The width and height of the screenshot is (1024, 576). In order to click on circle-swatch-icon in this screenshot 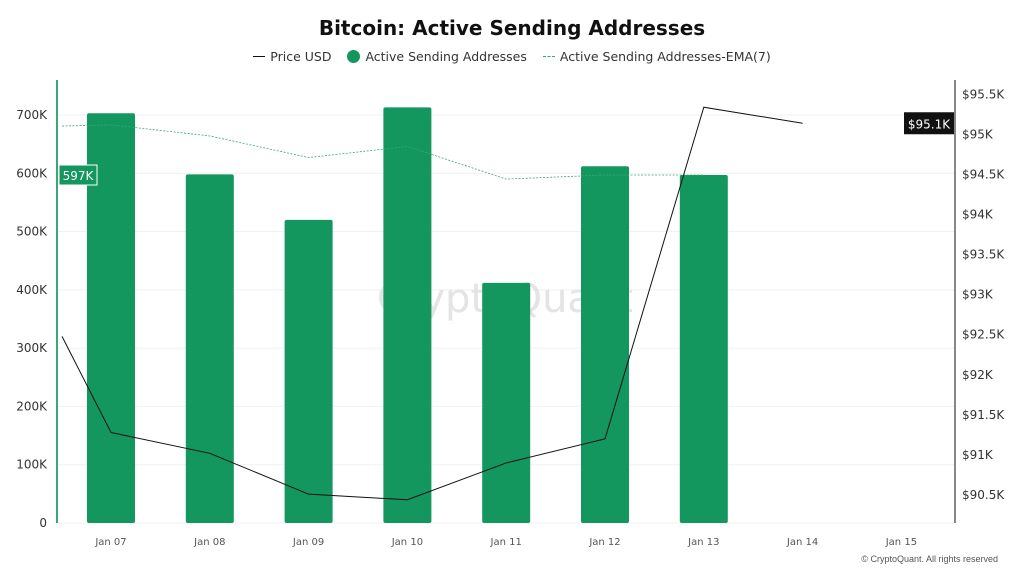, I will do `click(354, 56)`.